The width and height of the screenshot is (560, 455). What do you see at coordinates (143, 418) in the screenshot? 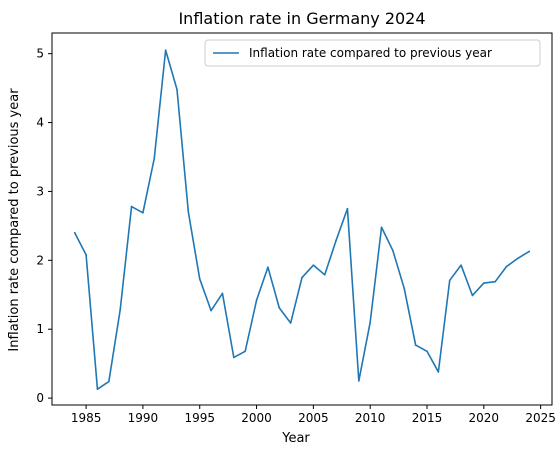
I see `x-tick-label: 1990` at bounding box center [143, 418].